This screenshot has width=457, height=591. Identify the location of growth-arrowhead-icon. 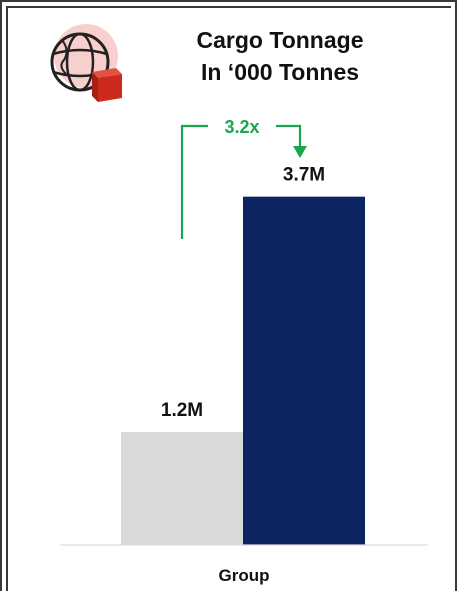
(300, 152).